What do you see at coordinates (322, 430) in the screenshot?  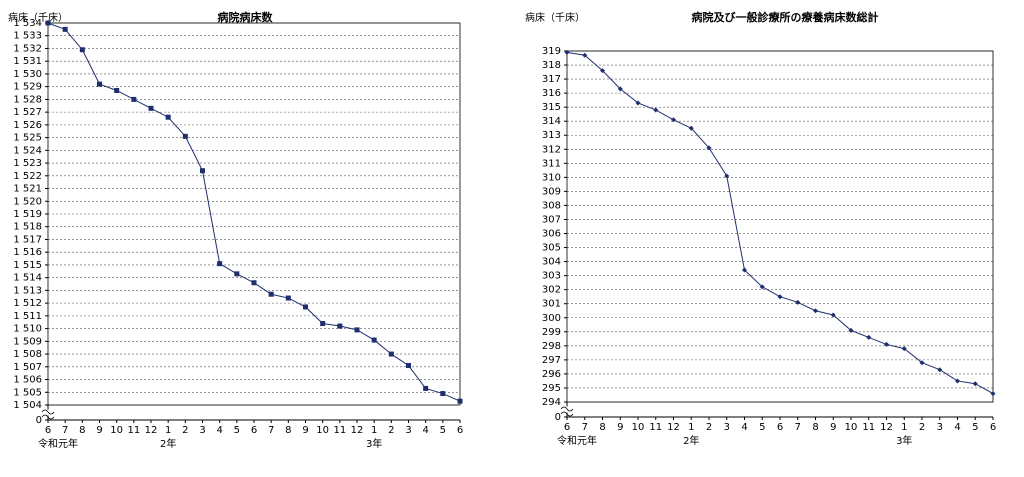 I see `x-tick-label: 10` at bounding box center [322, 430].